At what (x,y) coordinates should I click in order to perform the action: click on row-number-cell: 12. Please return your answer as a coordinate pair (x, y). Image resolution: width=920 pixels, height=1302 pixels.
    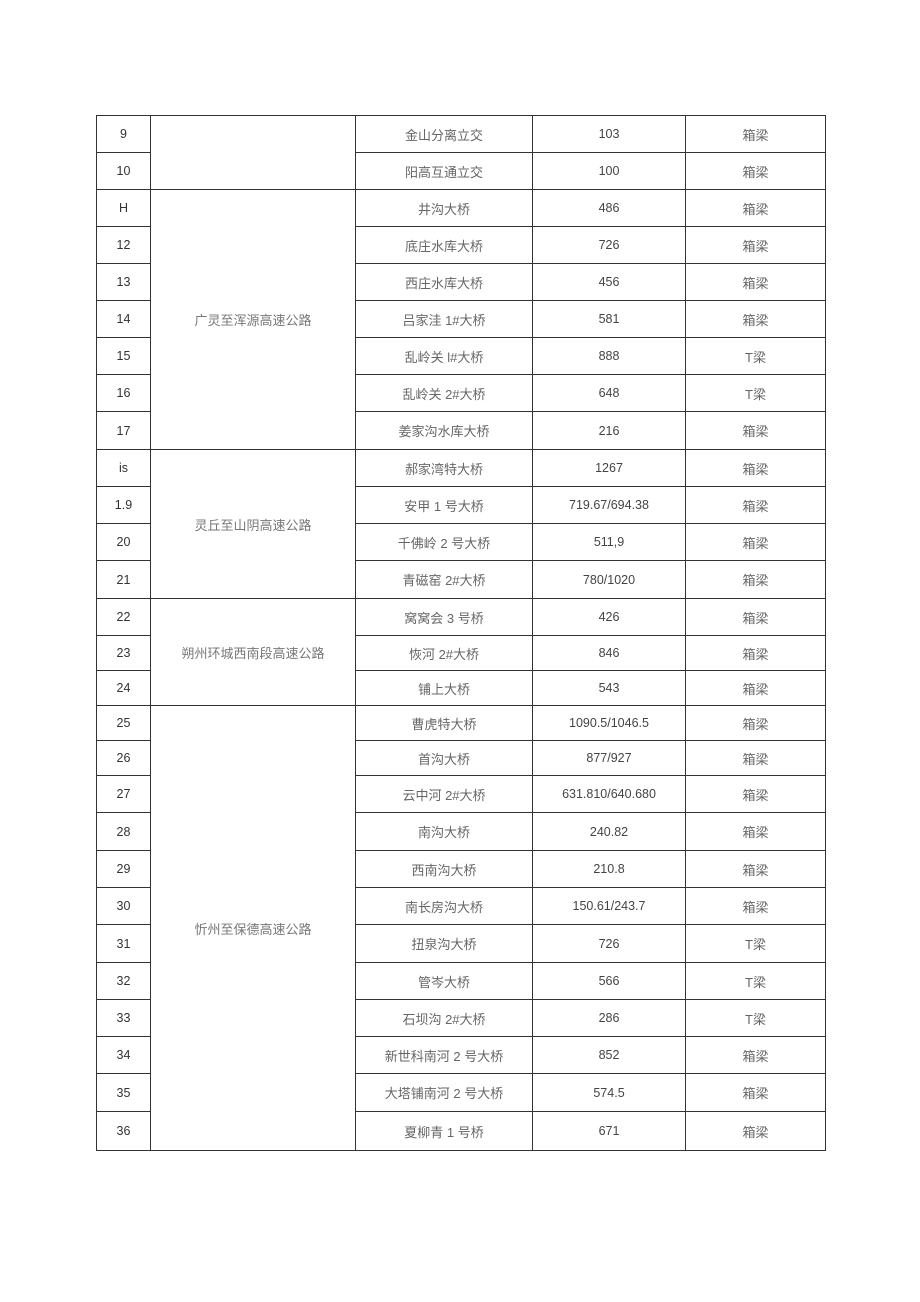
    Looking at the image, I should click on (123, 245).